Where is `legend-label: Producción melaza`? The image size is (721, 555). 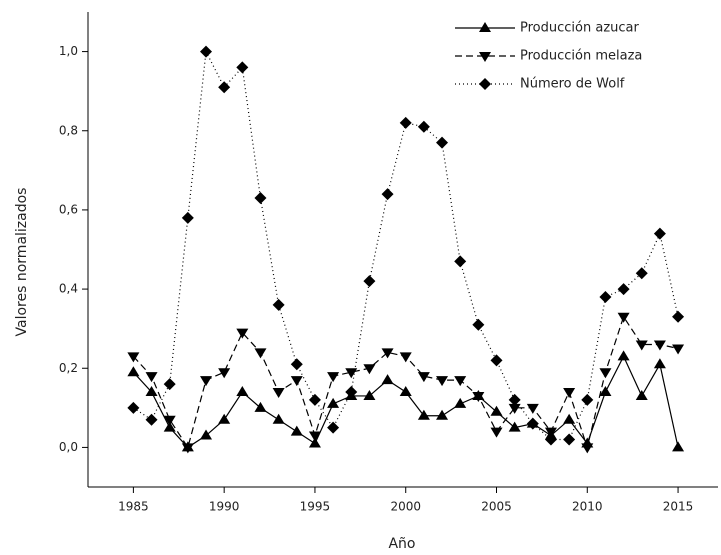 legend-label: Producción melaza is located at coordinates (581, 56).